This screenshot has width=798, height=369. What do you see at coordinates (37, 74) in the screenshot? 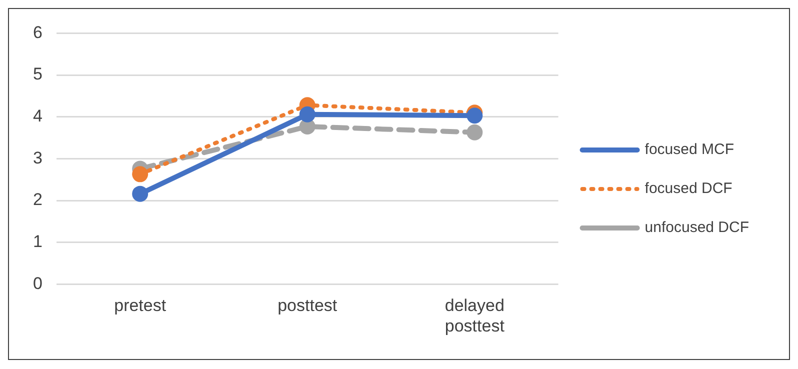
I see `y-tick-label: 5` at bounding box center [37, 74].